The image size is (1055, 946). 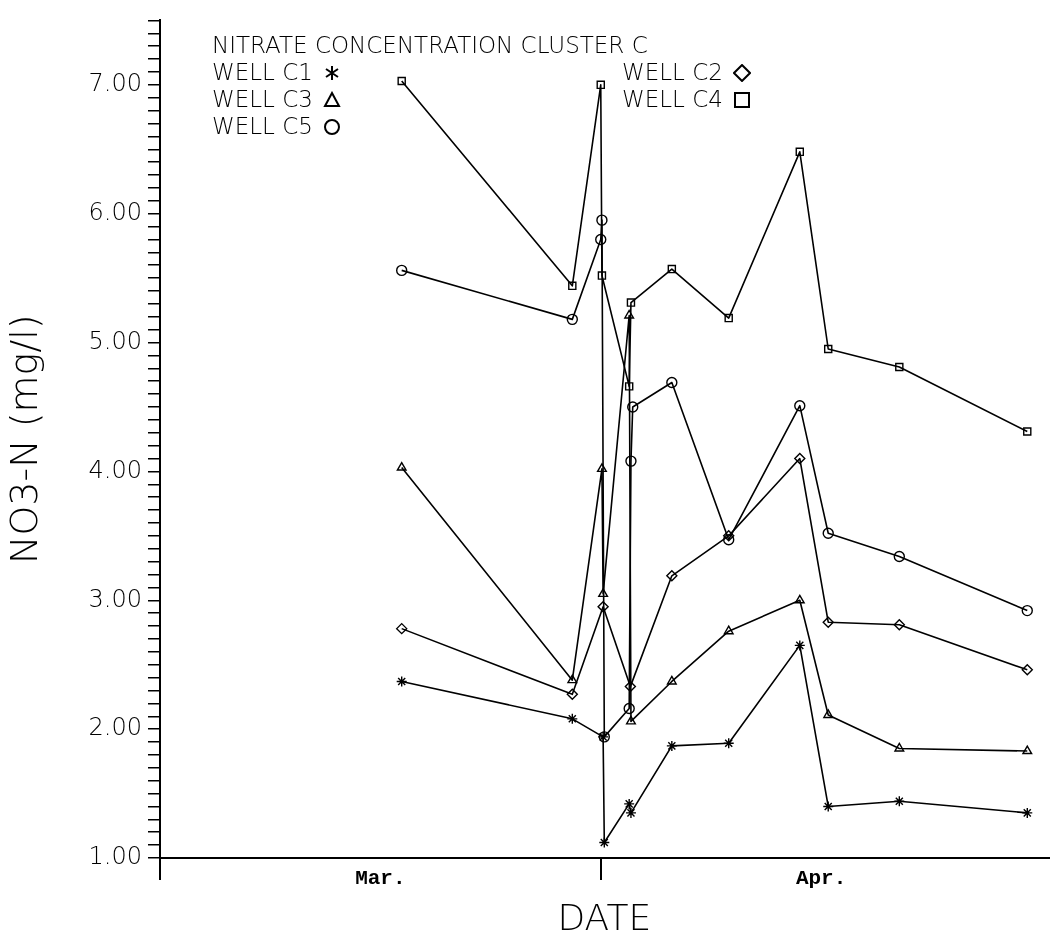 I want to click on y-tick-label: 7.00, so click(x=115, y=83).